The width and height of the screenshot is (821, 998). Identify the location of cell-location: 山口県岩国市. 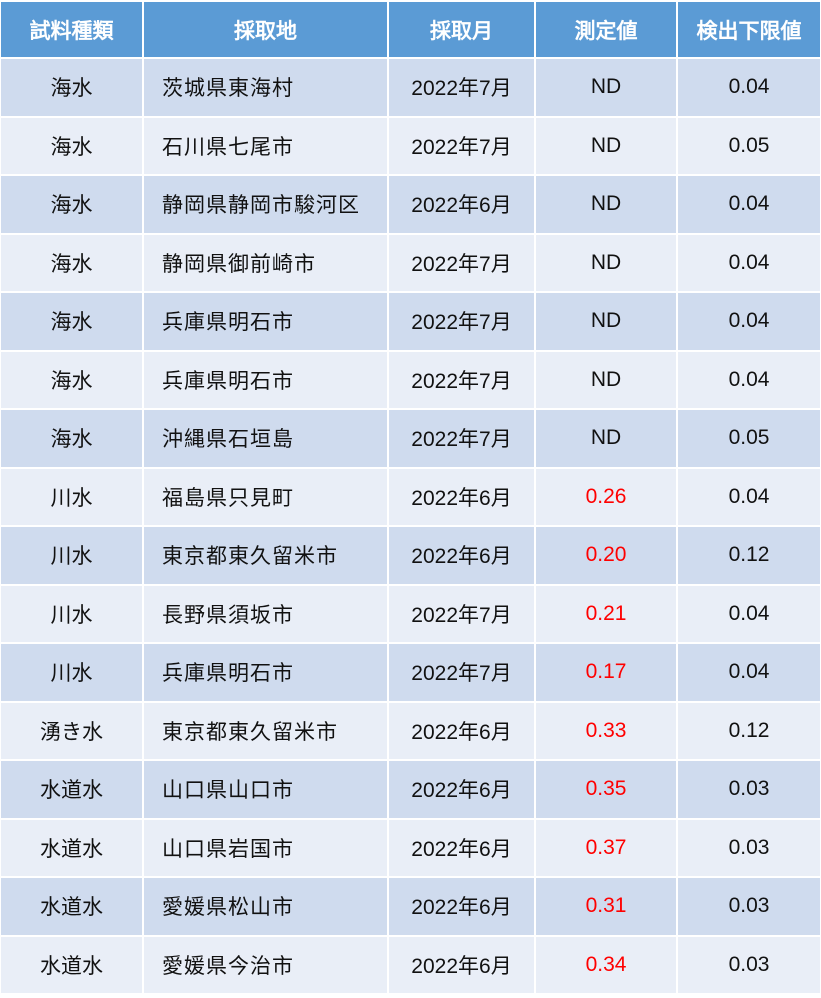
(265, 847).